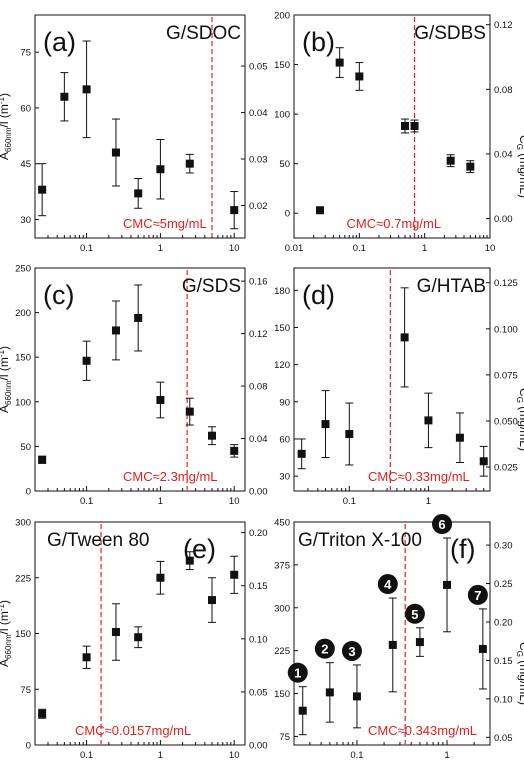 This screenshot has height=768, width=524. Describe the element at coordinates (23, 269) in the screenshot. I see `y-tick-label: 250` at that location.